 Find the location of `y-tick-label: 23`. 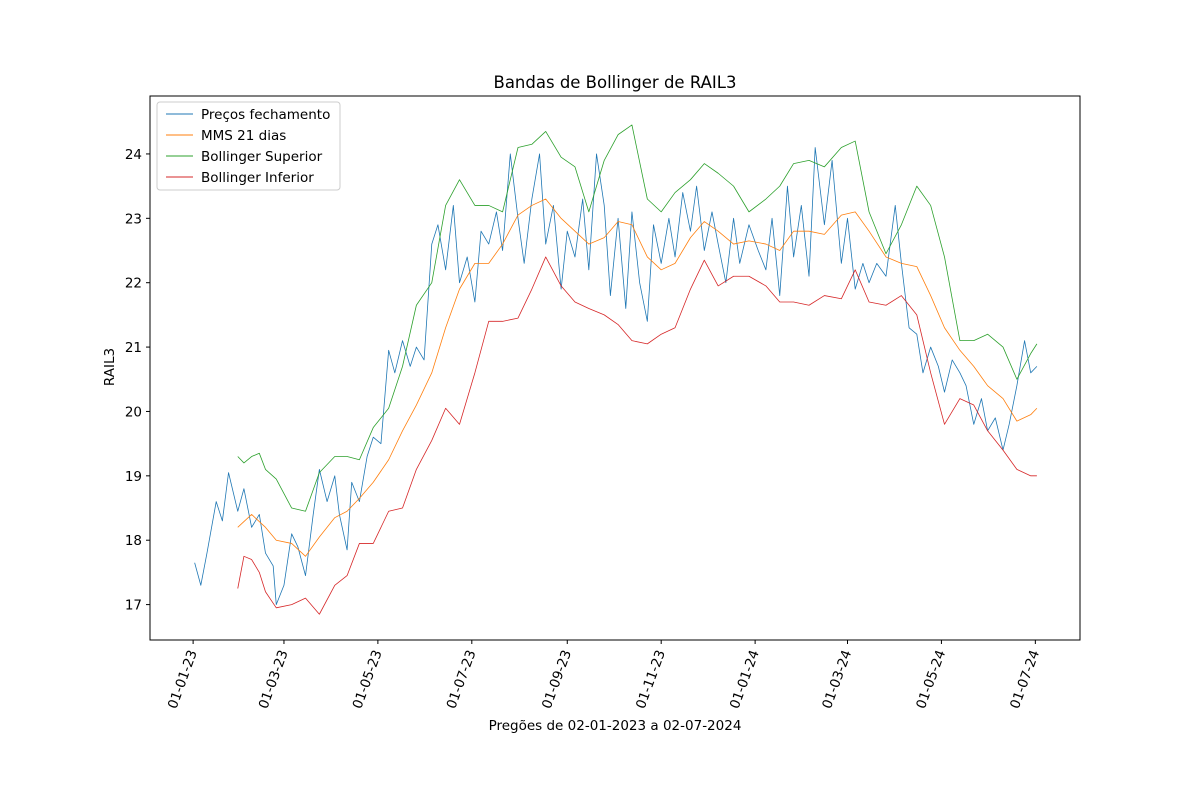

y-tick-label: 23 is located at coordinates (133, 219).